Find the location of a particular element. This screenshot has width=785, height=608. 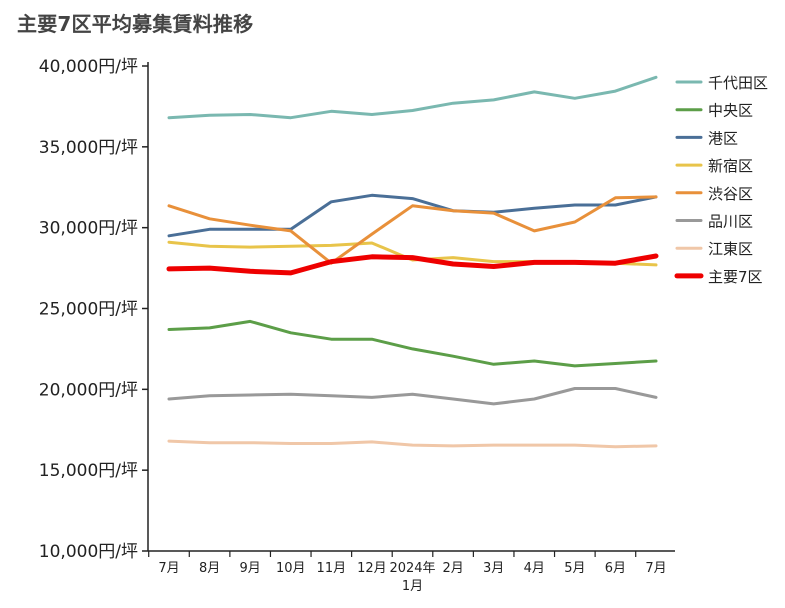

y-tick-label: 35,000円/坪 is located at coordinates (88, 148).